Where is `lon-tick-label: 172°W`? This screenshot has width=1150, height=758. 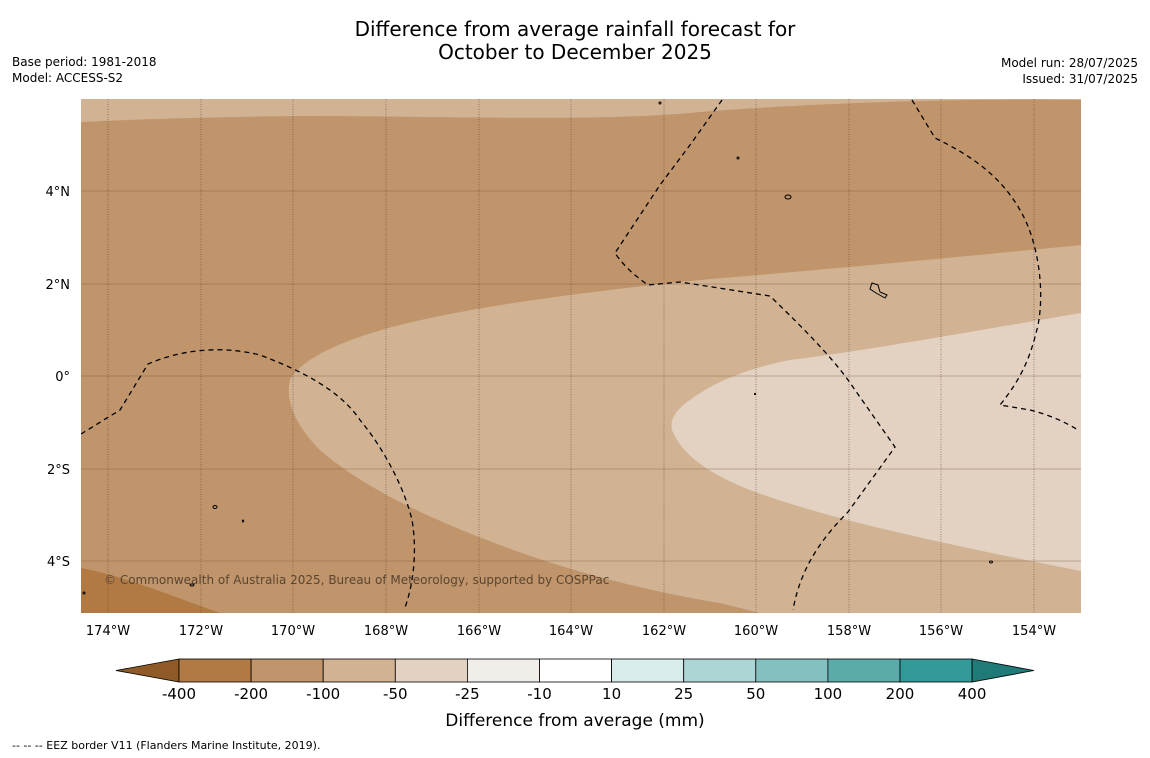 lon-tick-label: 172°W is located at coordinates (201, 631).